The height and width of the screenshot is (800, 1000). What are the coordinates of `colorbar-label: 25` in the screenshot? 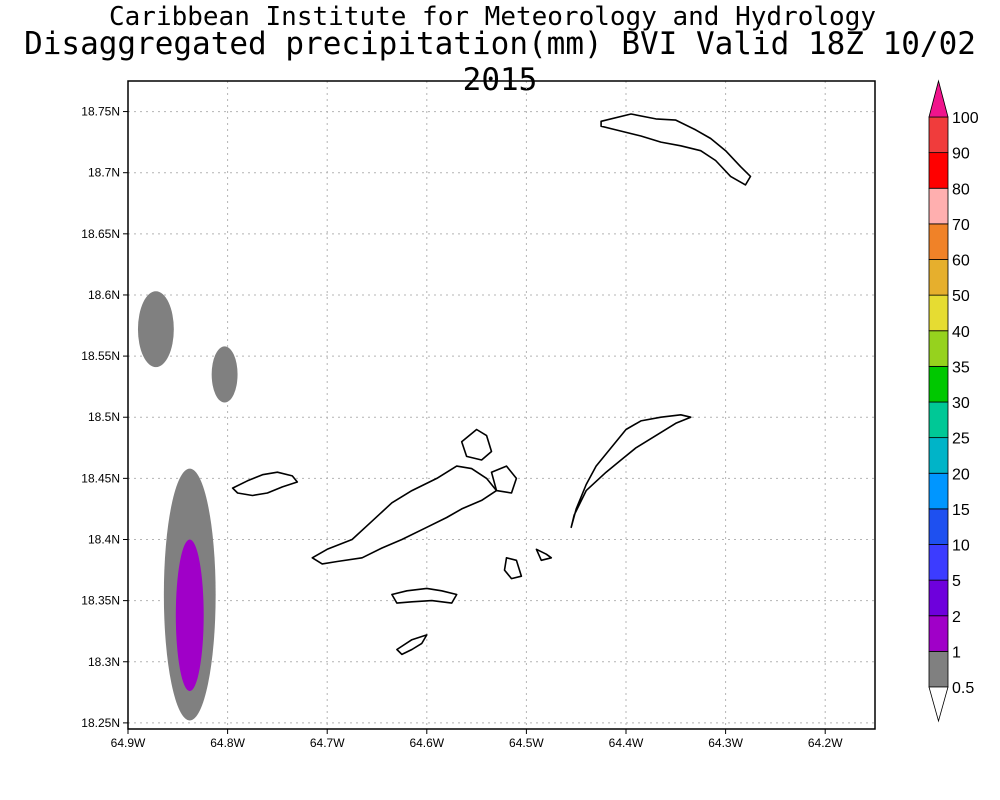 It's located at (961, 439).